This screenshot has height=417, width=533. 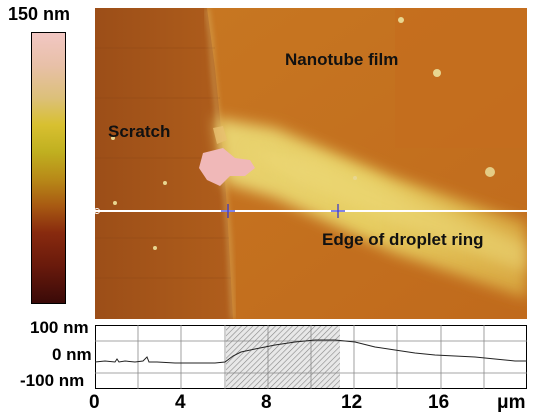 I want to click on height-profile-plot, so click(x=310, y=357).